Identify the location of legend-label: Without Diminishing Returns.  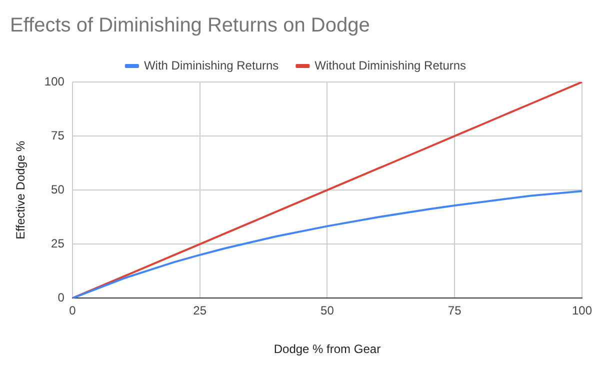
(390, 65).